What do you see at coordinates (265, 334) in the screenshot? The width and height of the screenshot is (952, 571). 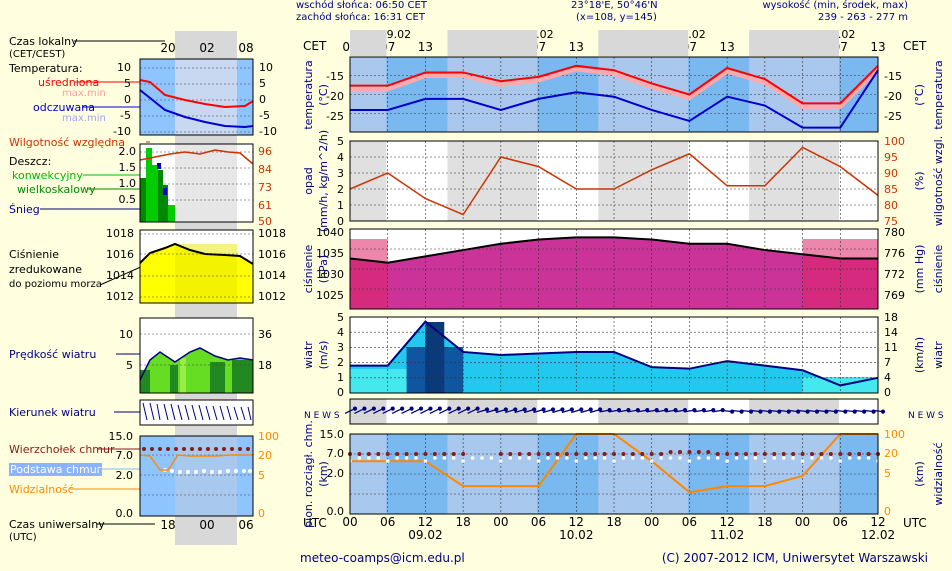 I see `svg-text: 36` at bounding box center [265, 334].